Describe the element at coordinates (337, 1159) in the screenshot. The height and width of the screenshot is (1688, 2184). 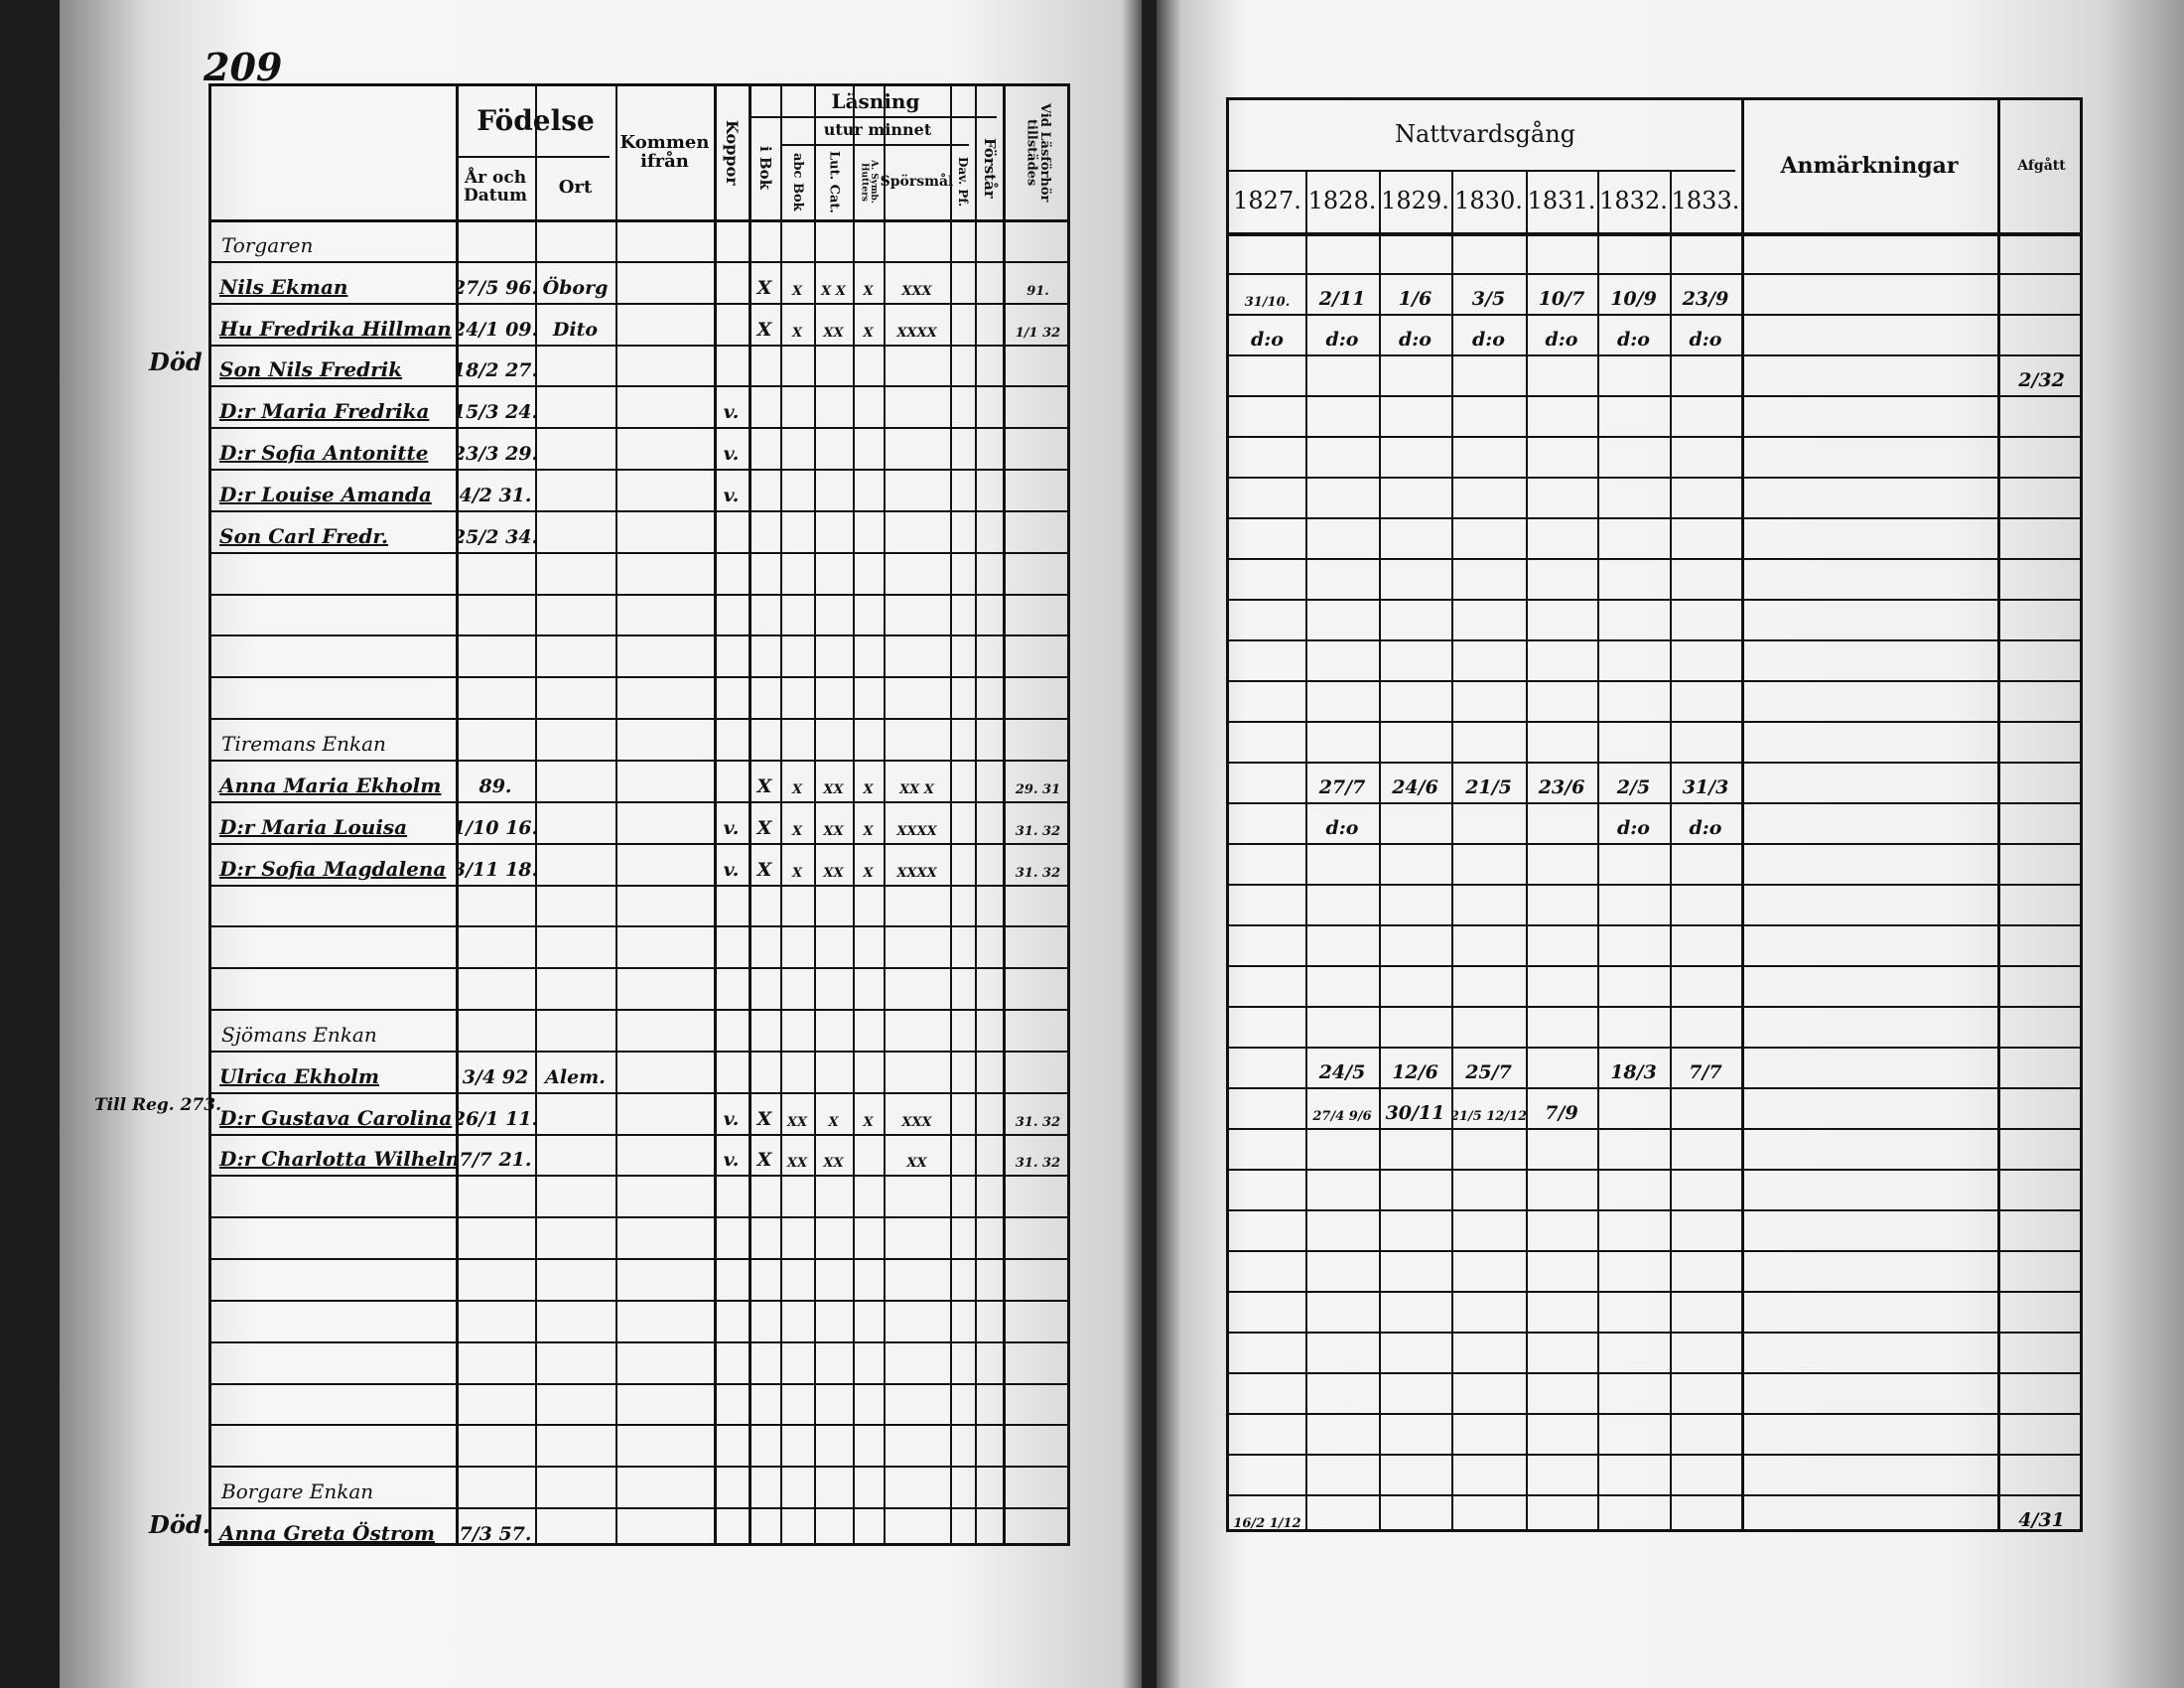
I see `person-name: D:r Charlotta Wilhelmina` at that location.